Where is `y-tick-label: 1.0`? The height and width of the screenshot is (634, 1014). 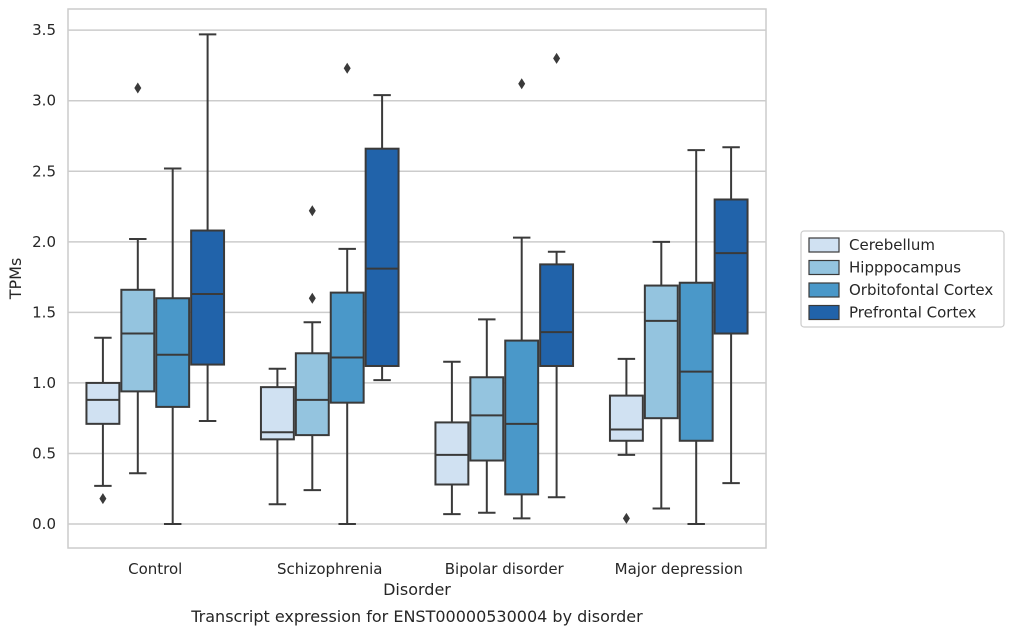 y-tick-label: 1.0 is located at coordinates (44, 383).